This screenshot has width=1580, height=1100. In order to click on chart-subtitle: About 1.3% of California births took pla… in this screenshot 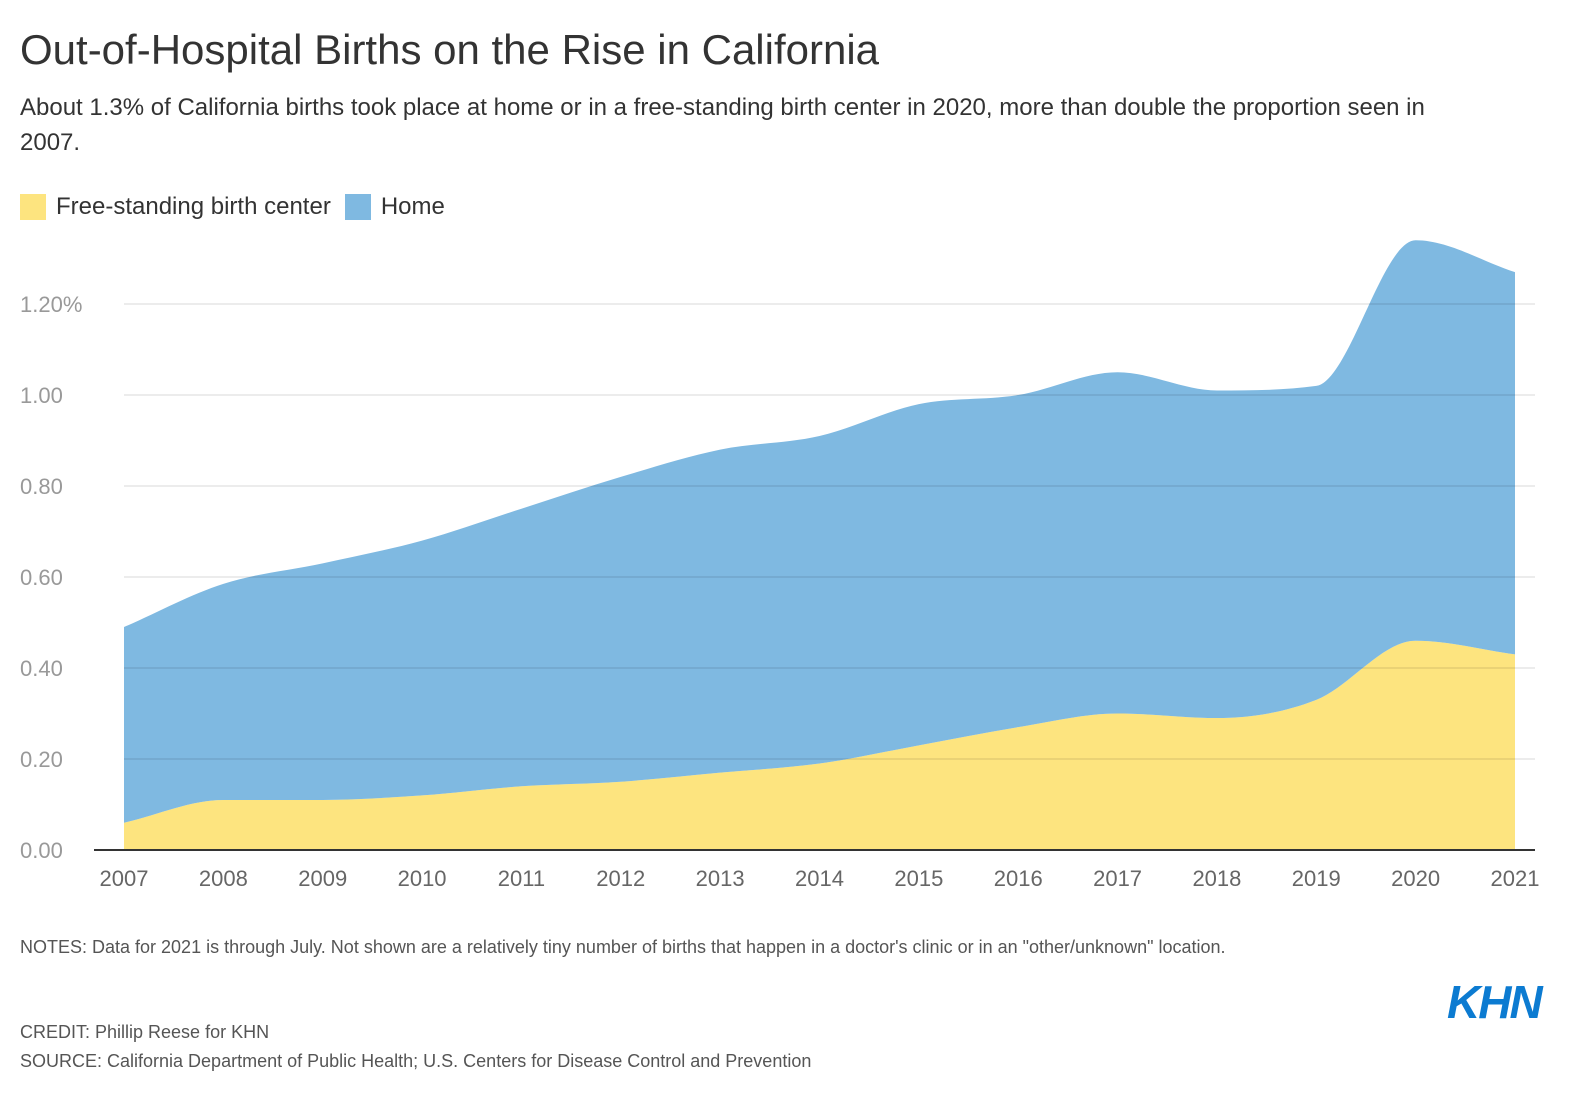, I will do `click(722, 125)`.